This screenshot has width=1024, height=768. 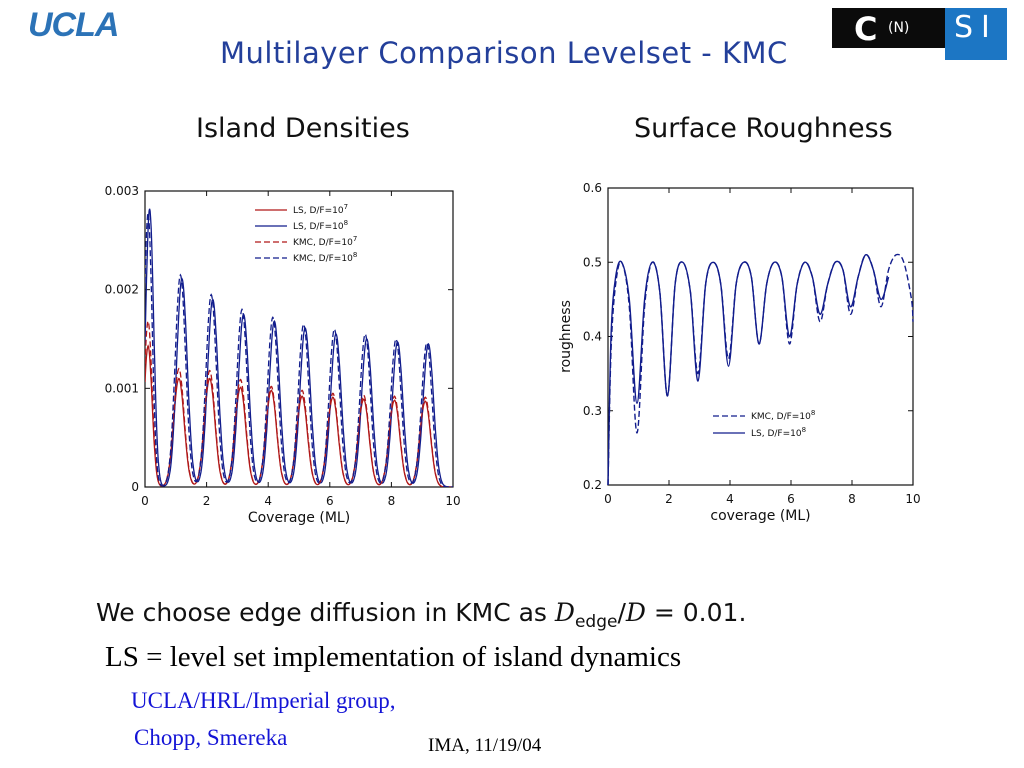 I want to click on credit-authors: Chopp, Smereka, so click(x=211, y=737).